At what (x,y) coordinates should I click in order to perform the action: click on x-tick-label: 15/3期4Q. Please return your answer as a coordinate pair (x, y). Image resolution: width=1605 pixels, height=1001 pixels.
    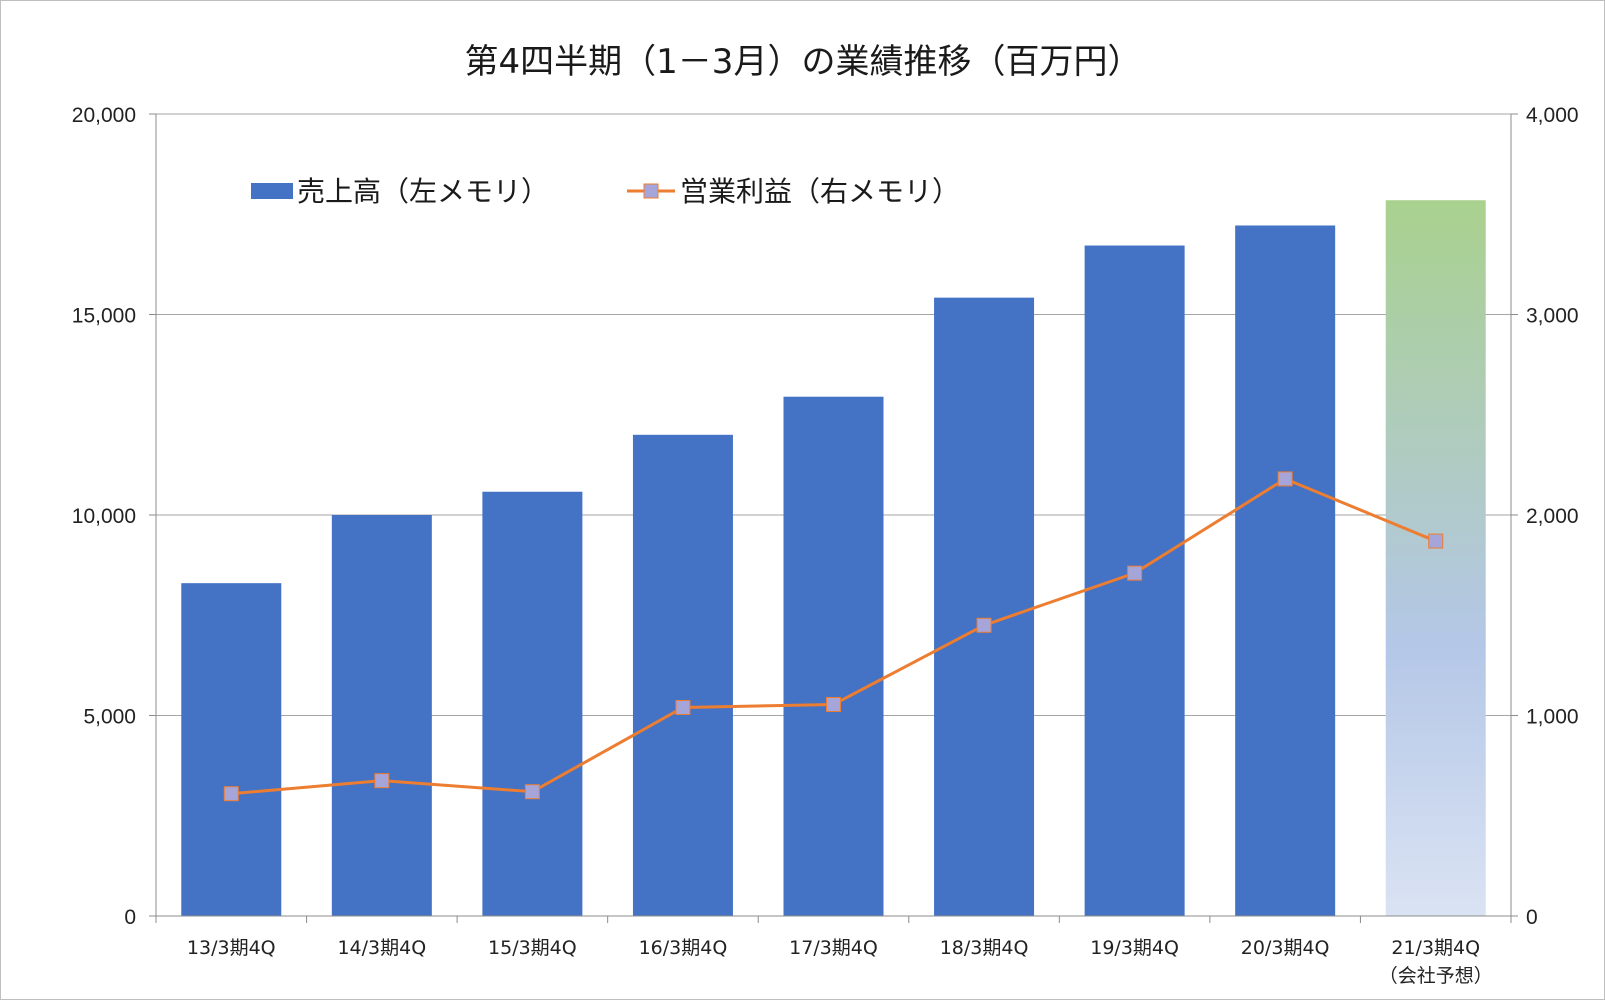
    Looking at the image, I should click on (532, 948).